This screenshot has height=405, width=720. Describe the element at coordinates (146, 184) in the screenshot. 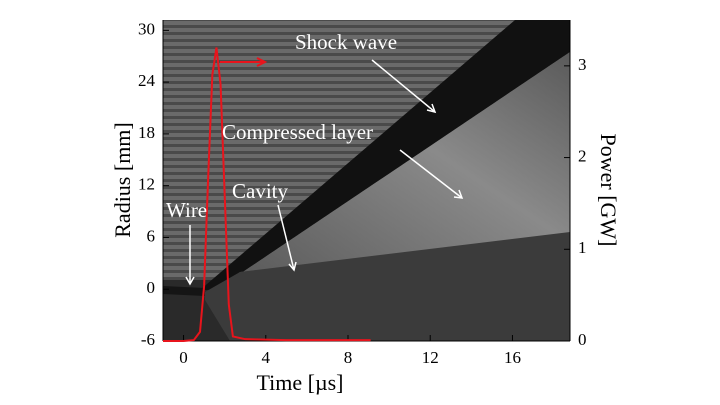

I see `y-tick-label: 12` at that location.